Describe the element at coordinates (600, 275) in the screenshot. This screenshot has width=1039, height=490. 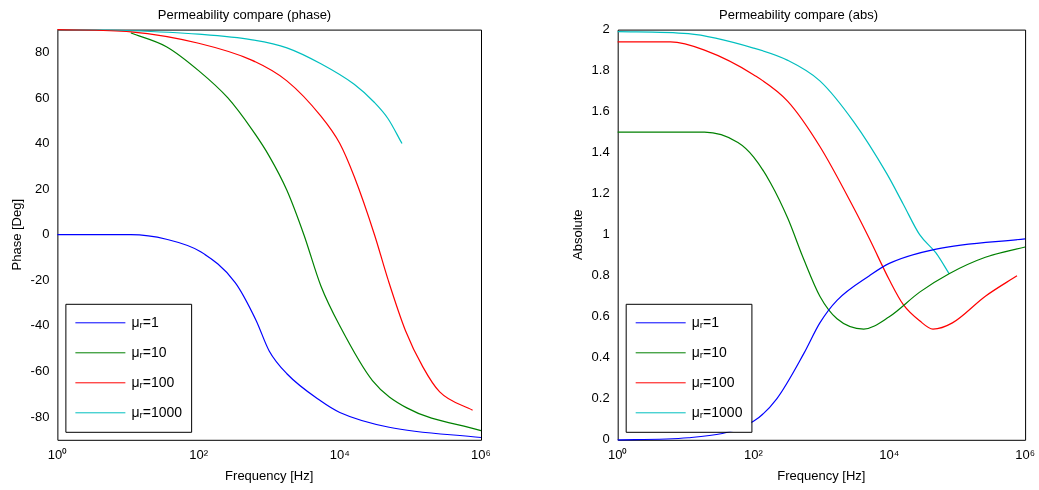
I see `y-tick-label: 0.8` at that location.